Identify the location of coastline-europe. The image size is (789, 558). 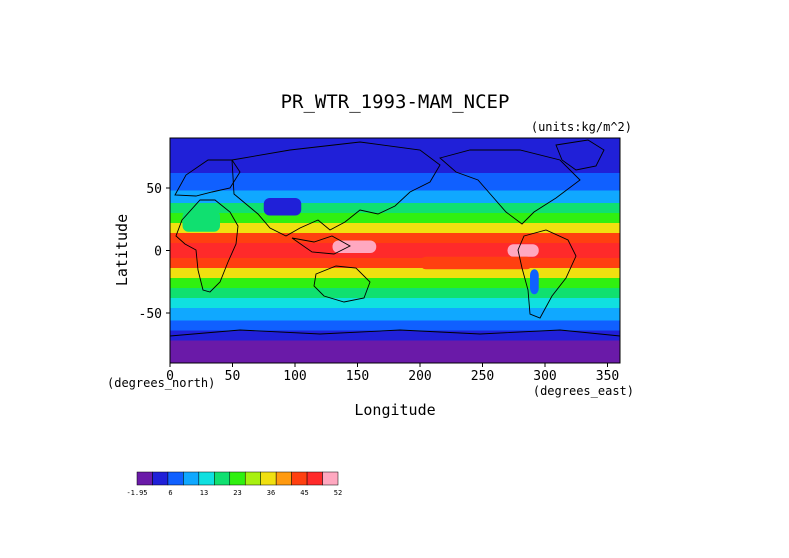
(207, 178).